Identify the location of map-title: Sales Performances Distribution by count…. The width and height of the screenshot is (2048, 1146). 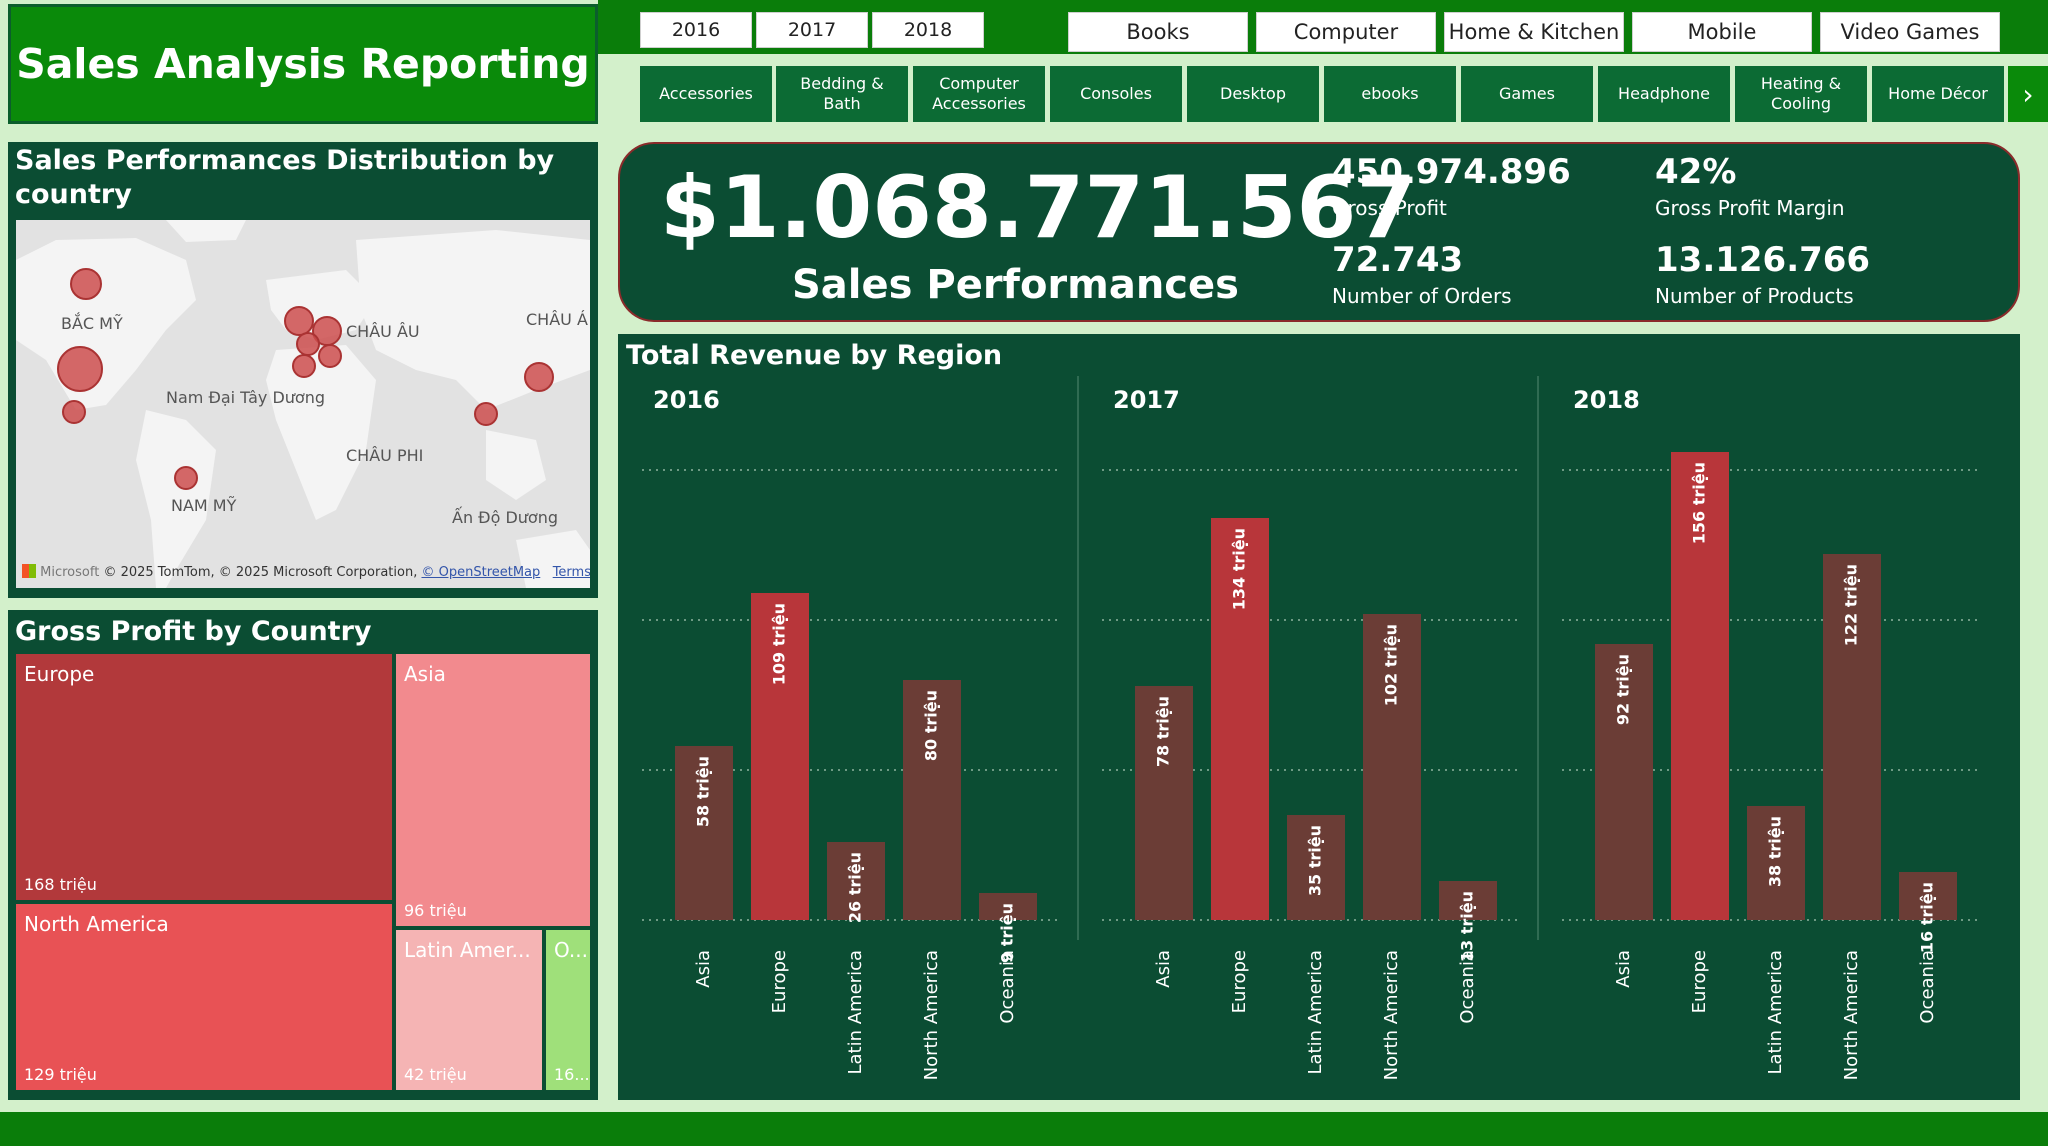
(285, 177).